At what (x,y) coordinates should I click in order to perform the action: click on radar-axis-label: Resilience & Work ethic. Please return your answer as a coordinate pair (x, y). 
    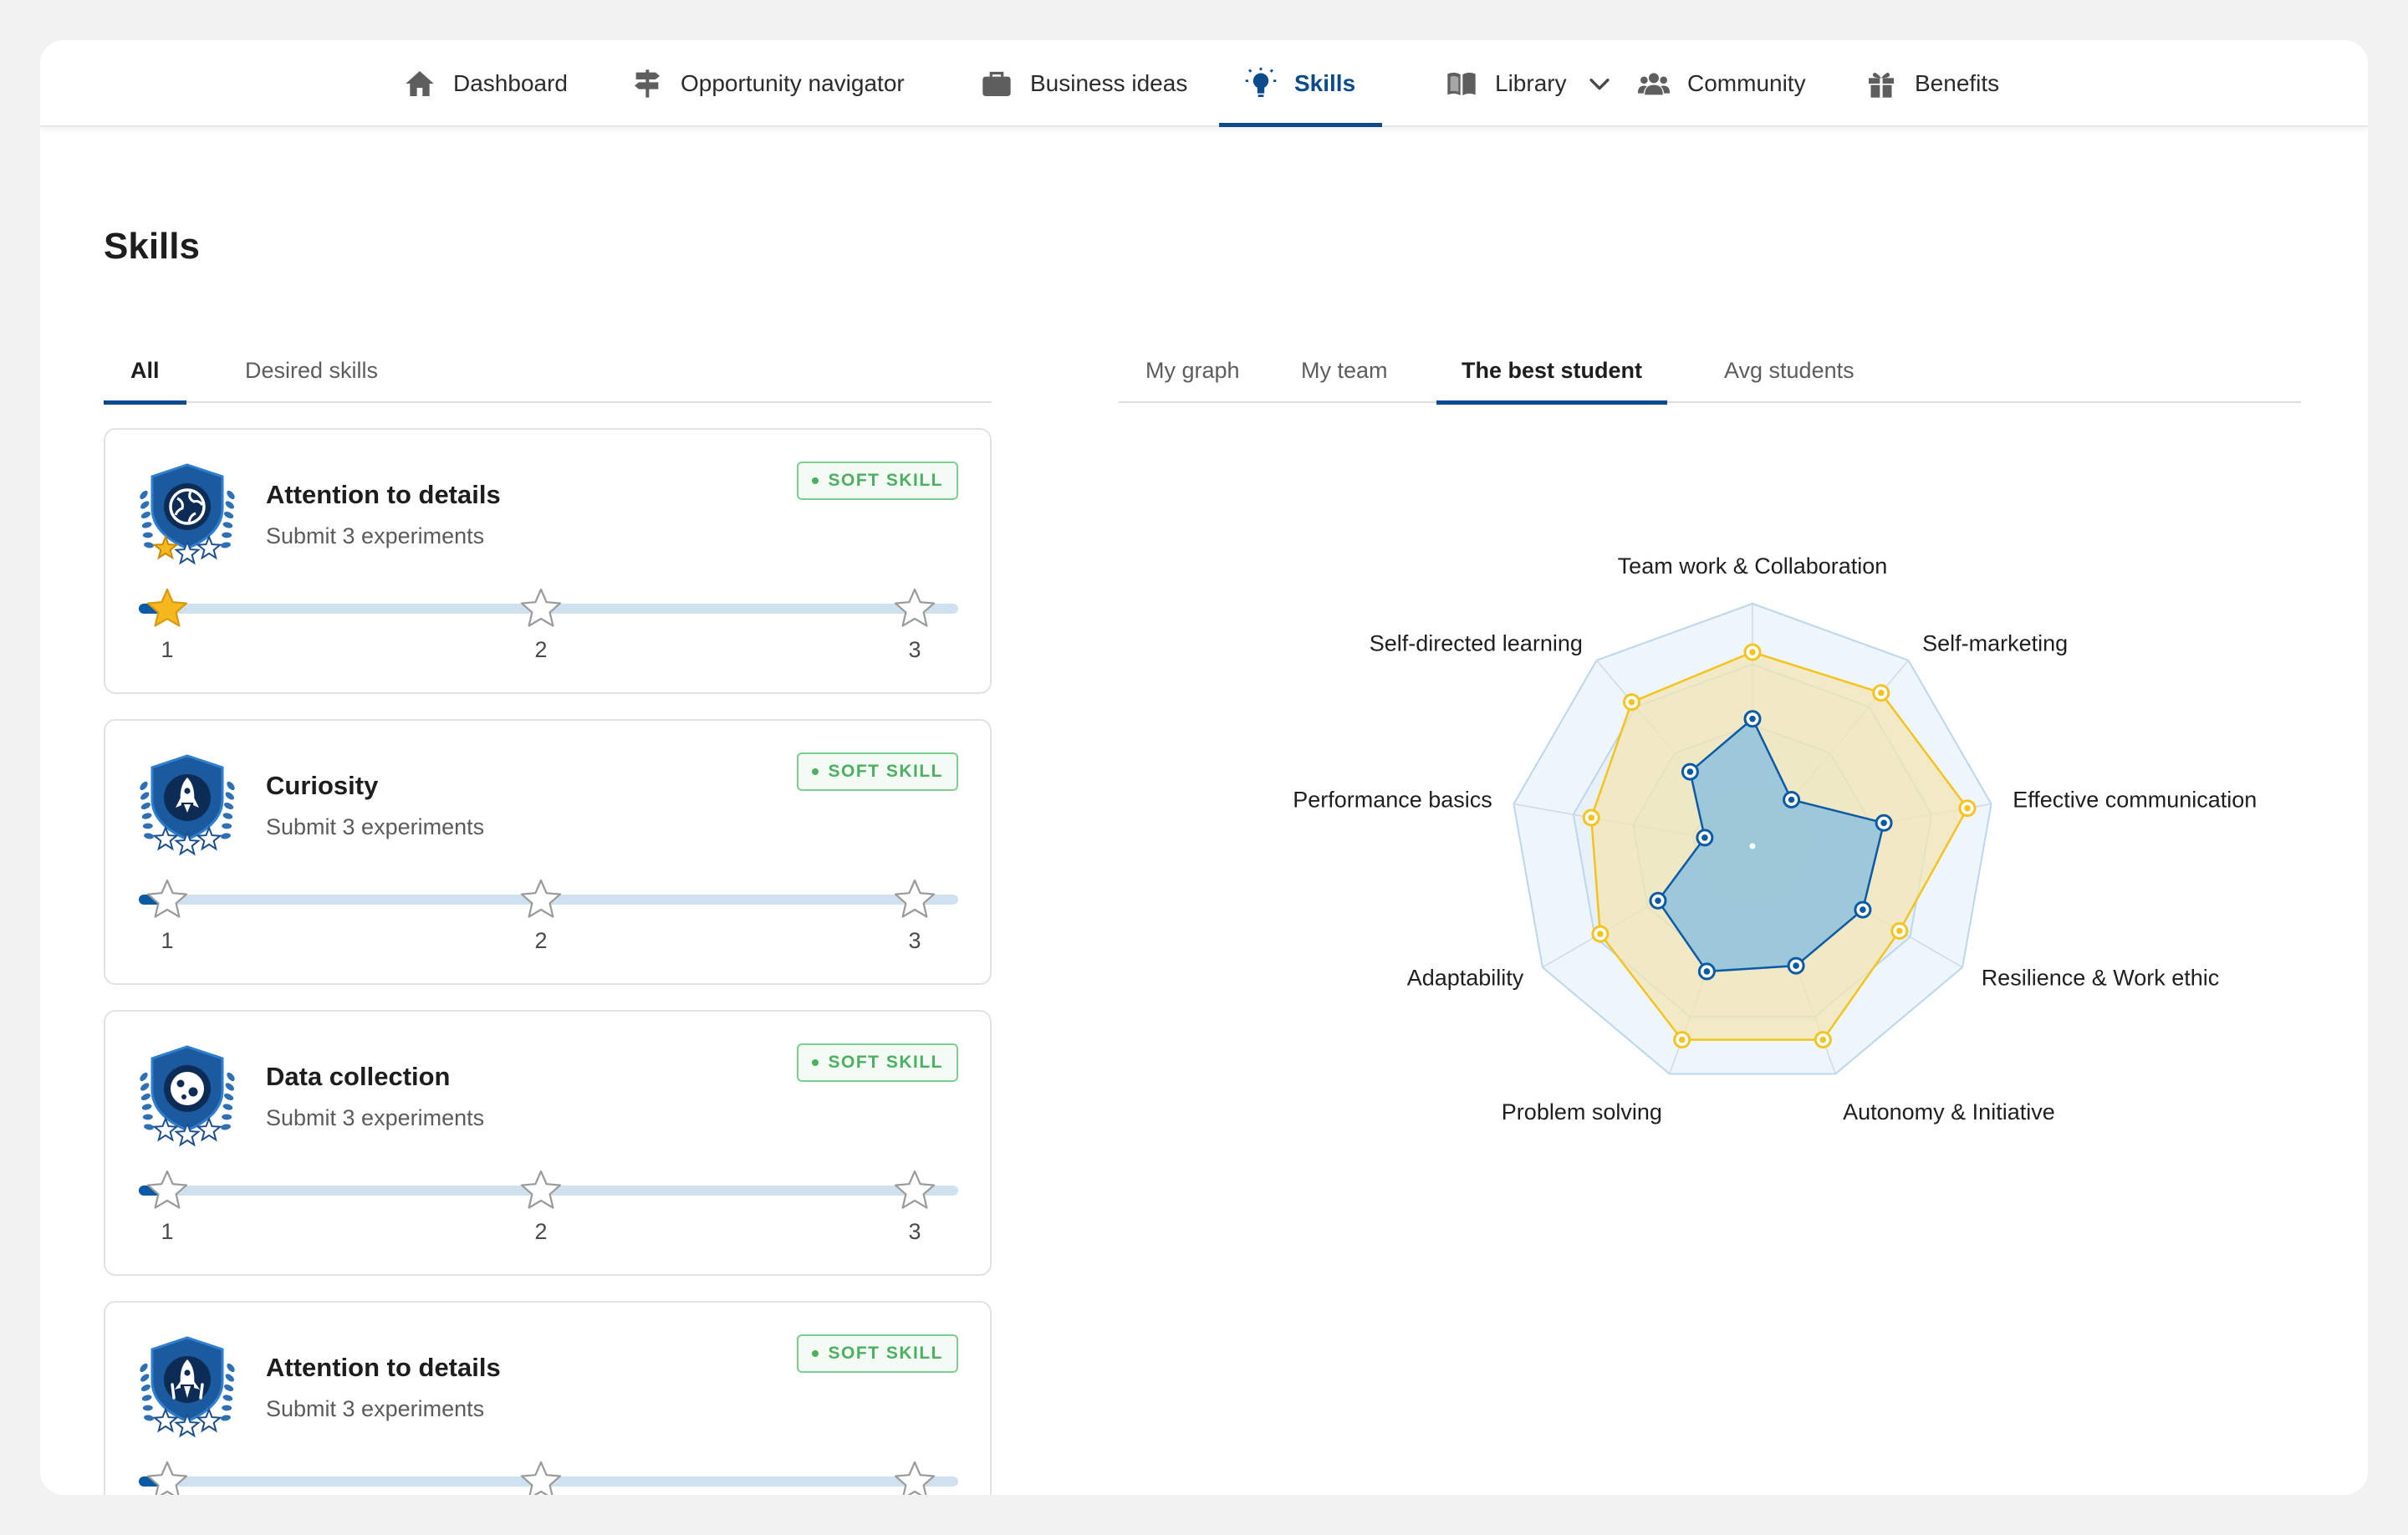
    Looking at the image, I should click on (2100, 978).